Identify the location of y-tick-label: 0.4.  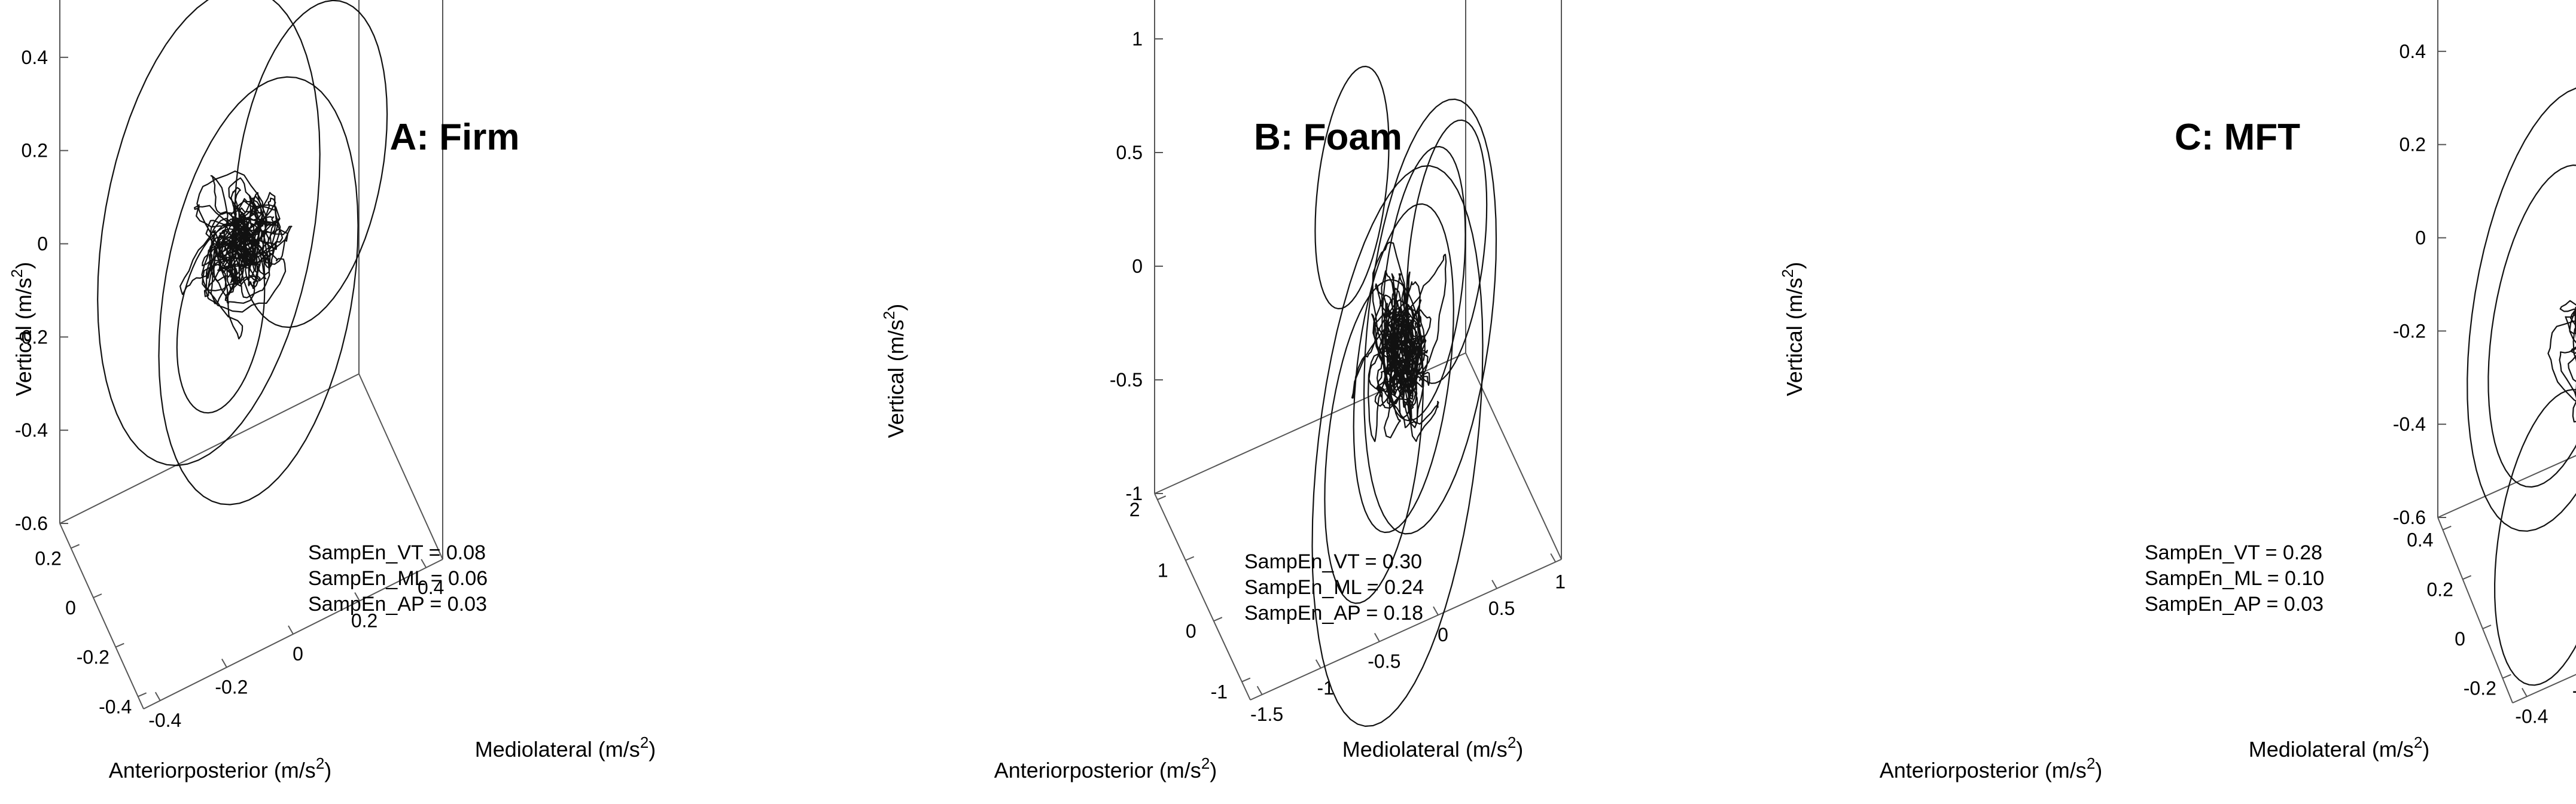
(431, 587).